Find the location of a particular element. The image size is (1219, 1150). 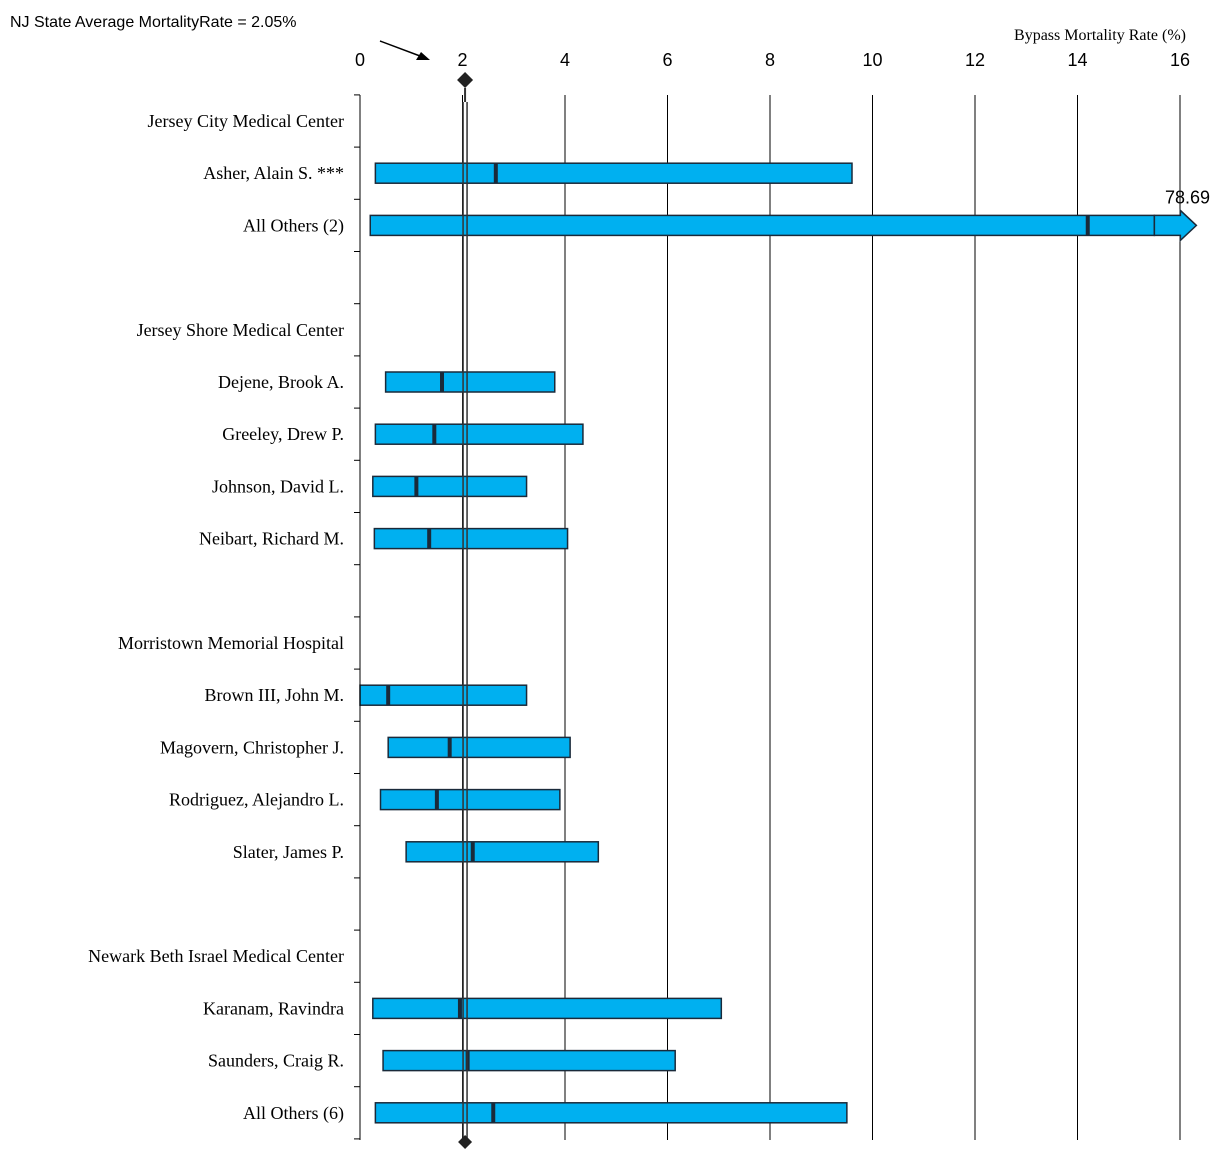

x-tick-label: 8 is located at coordinates (770, 60).